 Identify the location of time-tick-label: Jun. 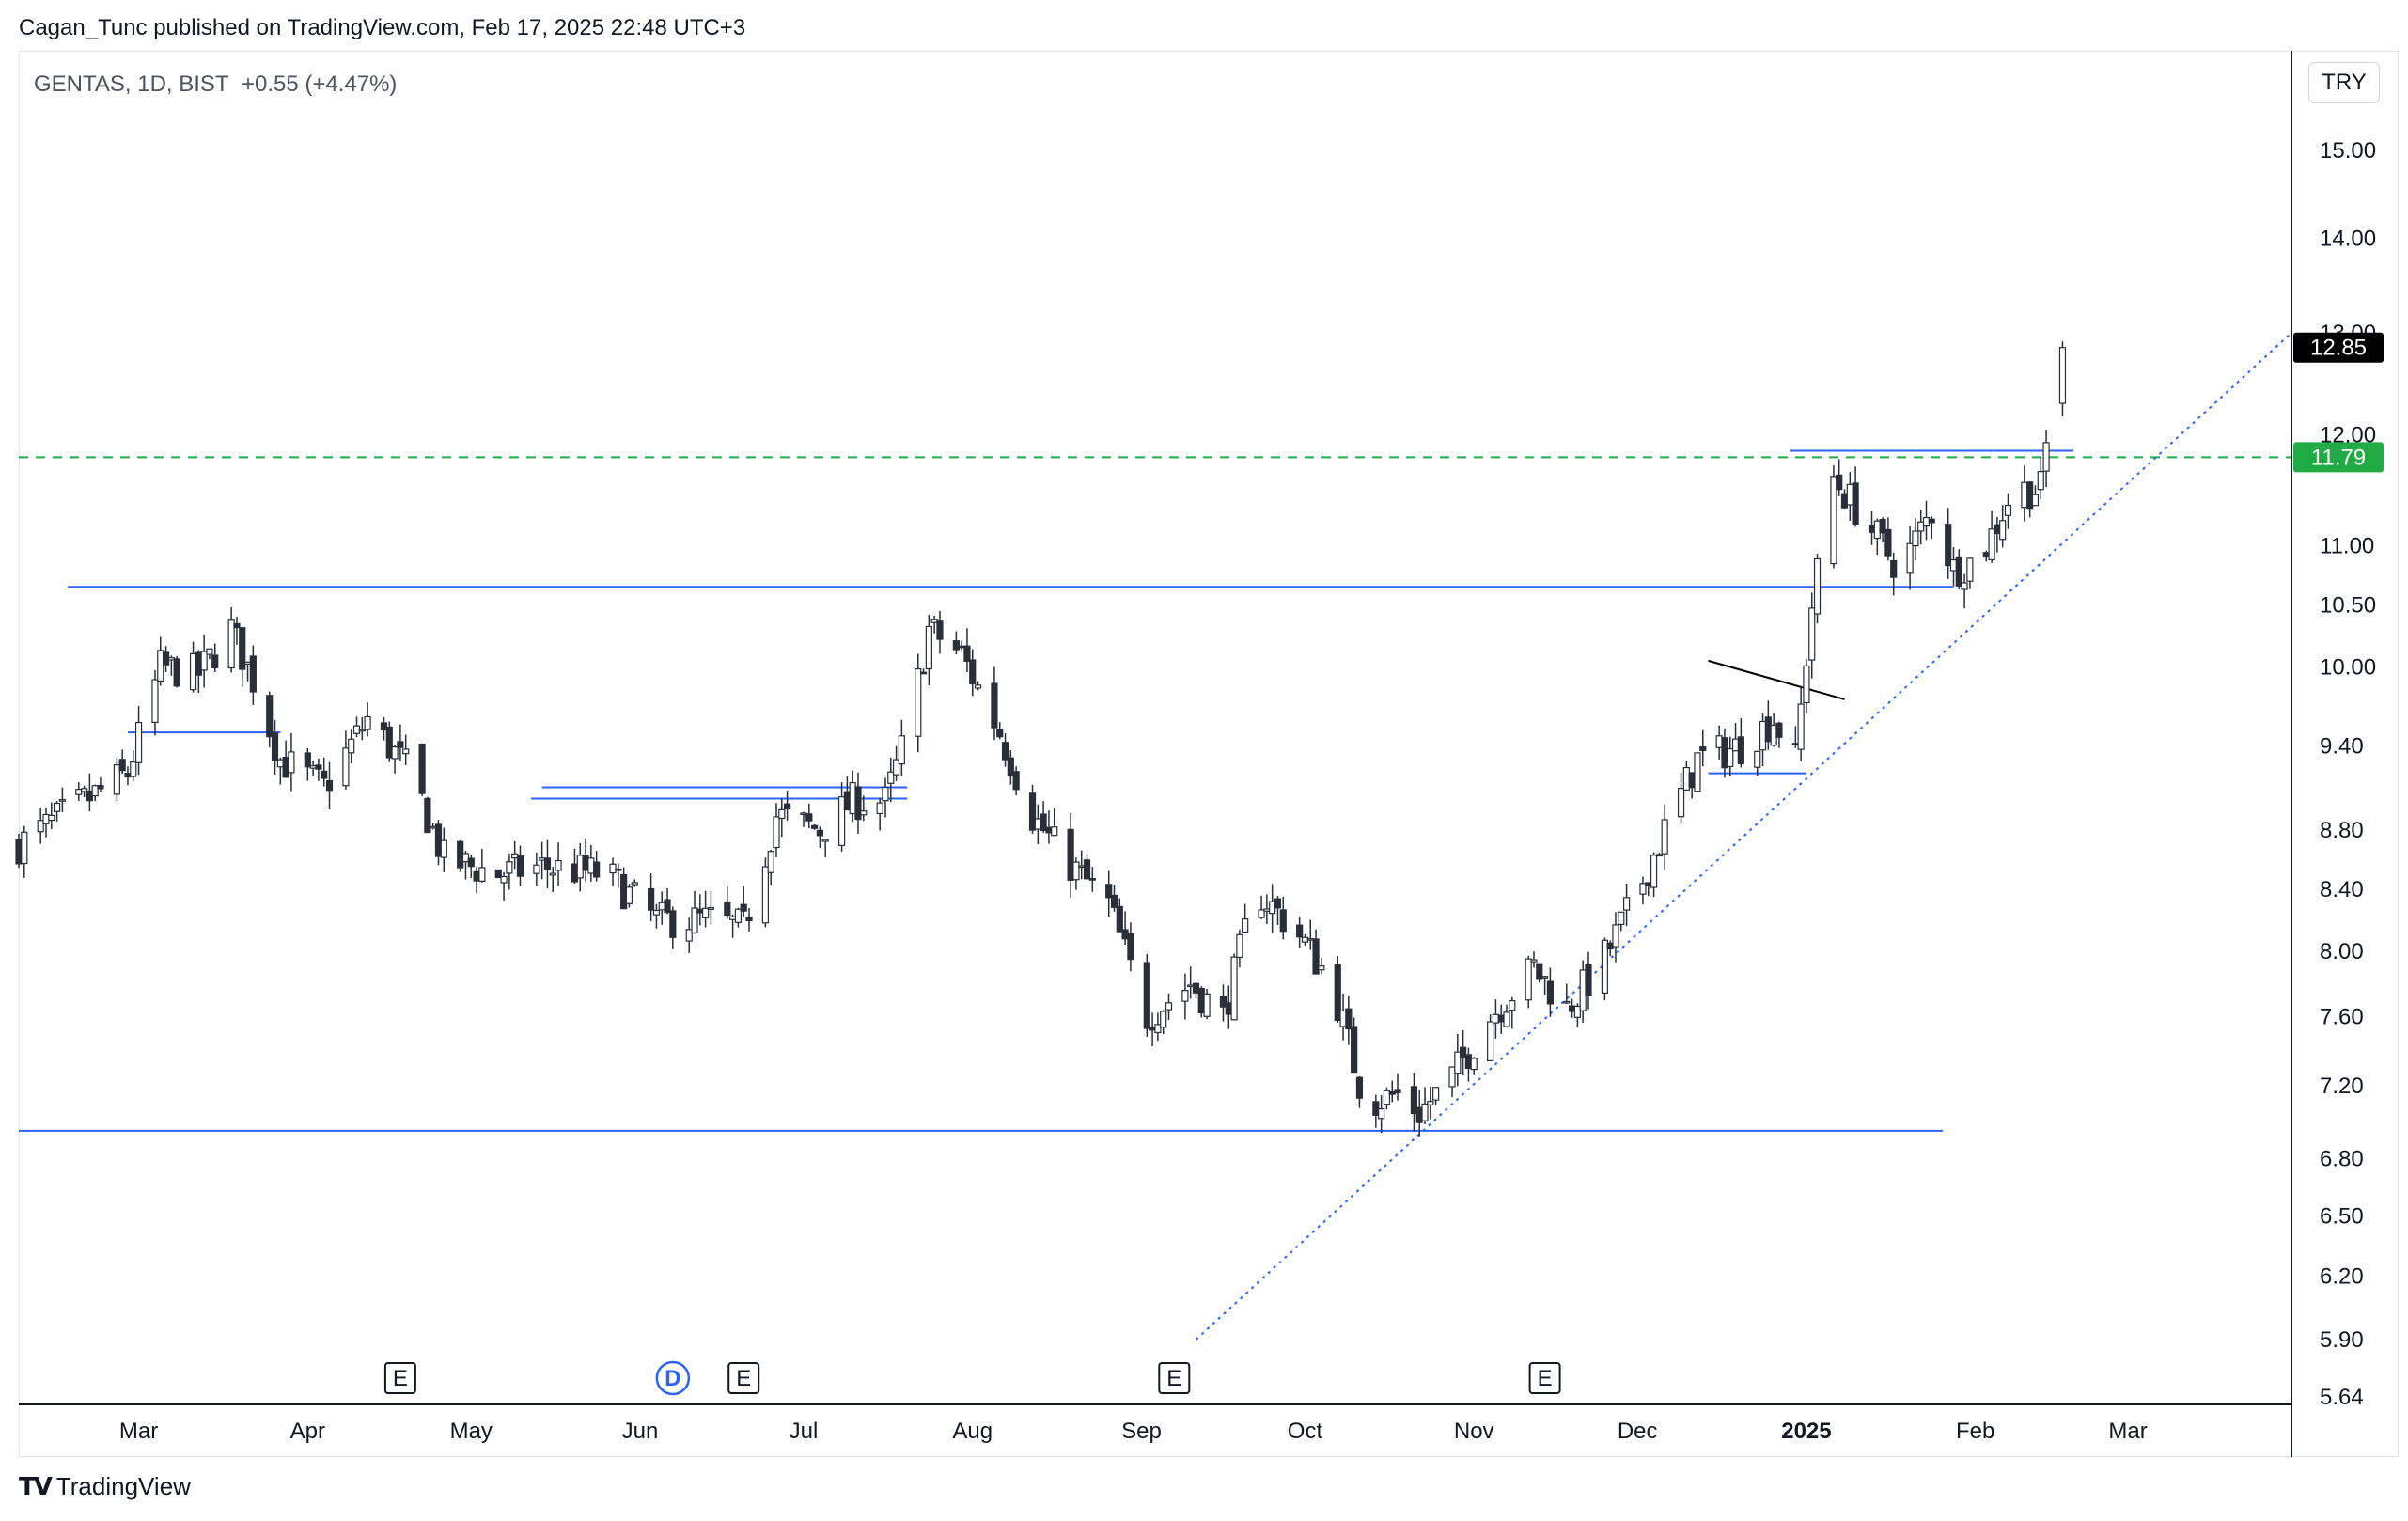
(640, 1431).